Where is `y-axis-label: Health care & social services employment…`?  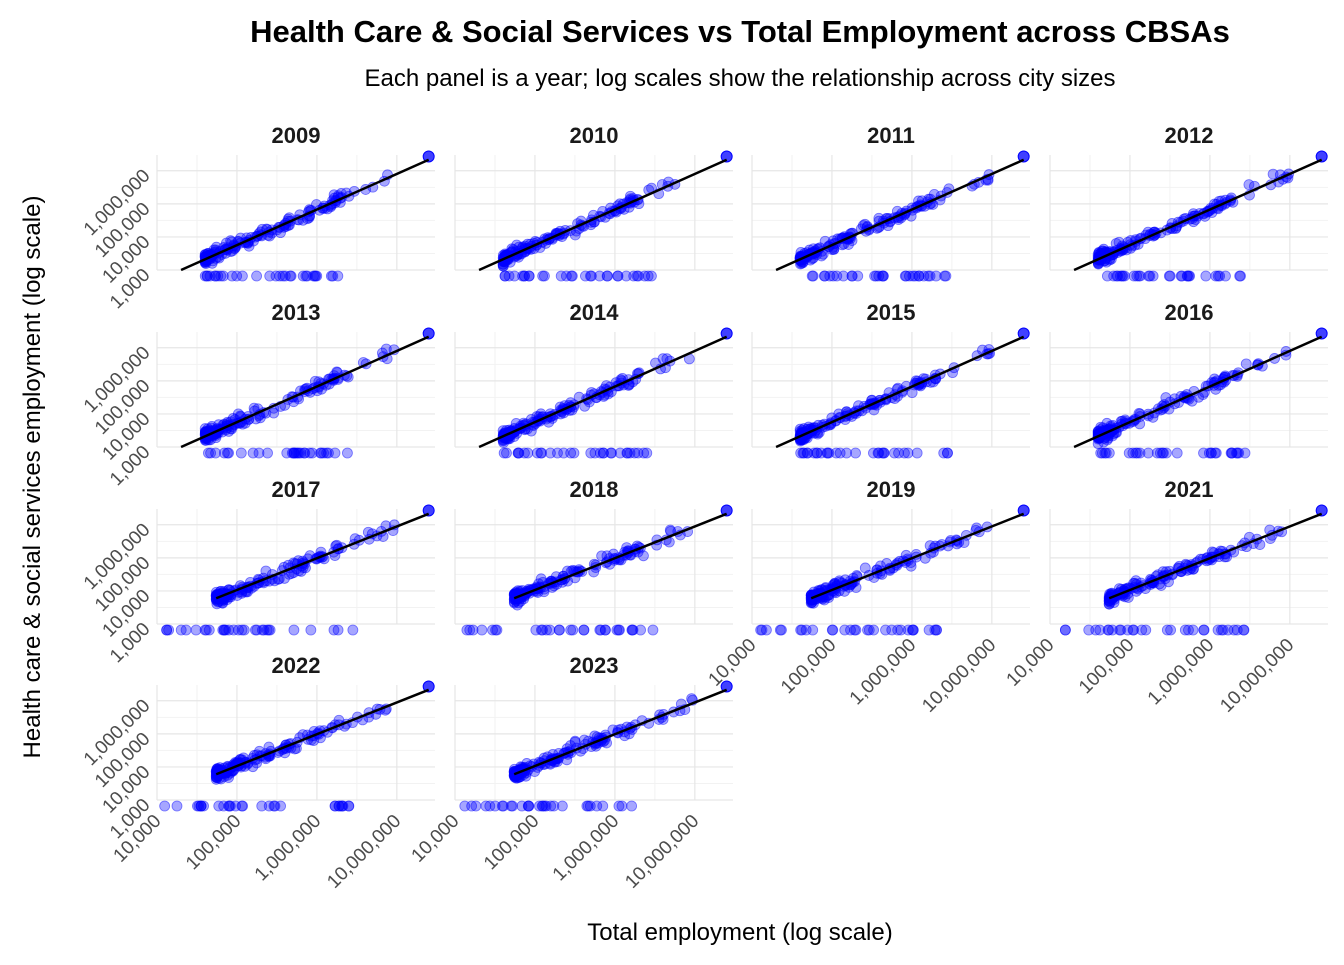
y-axis-label: Health care & social services employment… is located at coordinates (32, 477).